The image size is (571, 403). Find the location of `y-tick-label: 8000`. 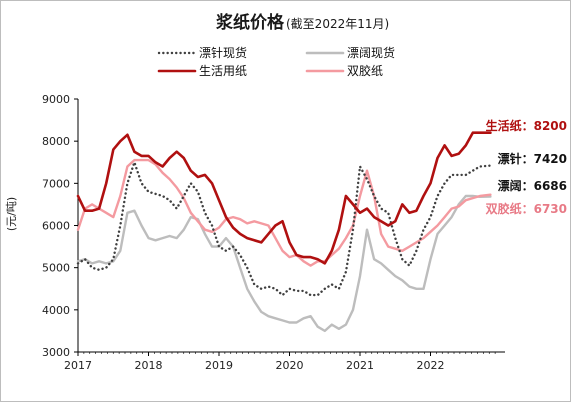

y-tick-label: 8000 is located at coordinates (56, 141).